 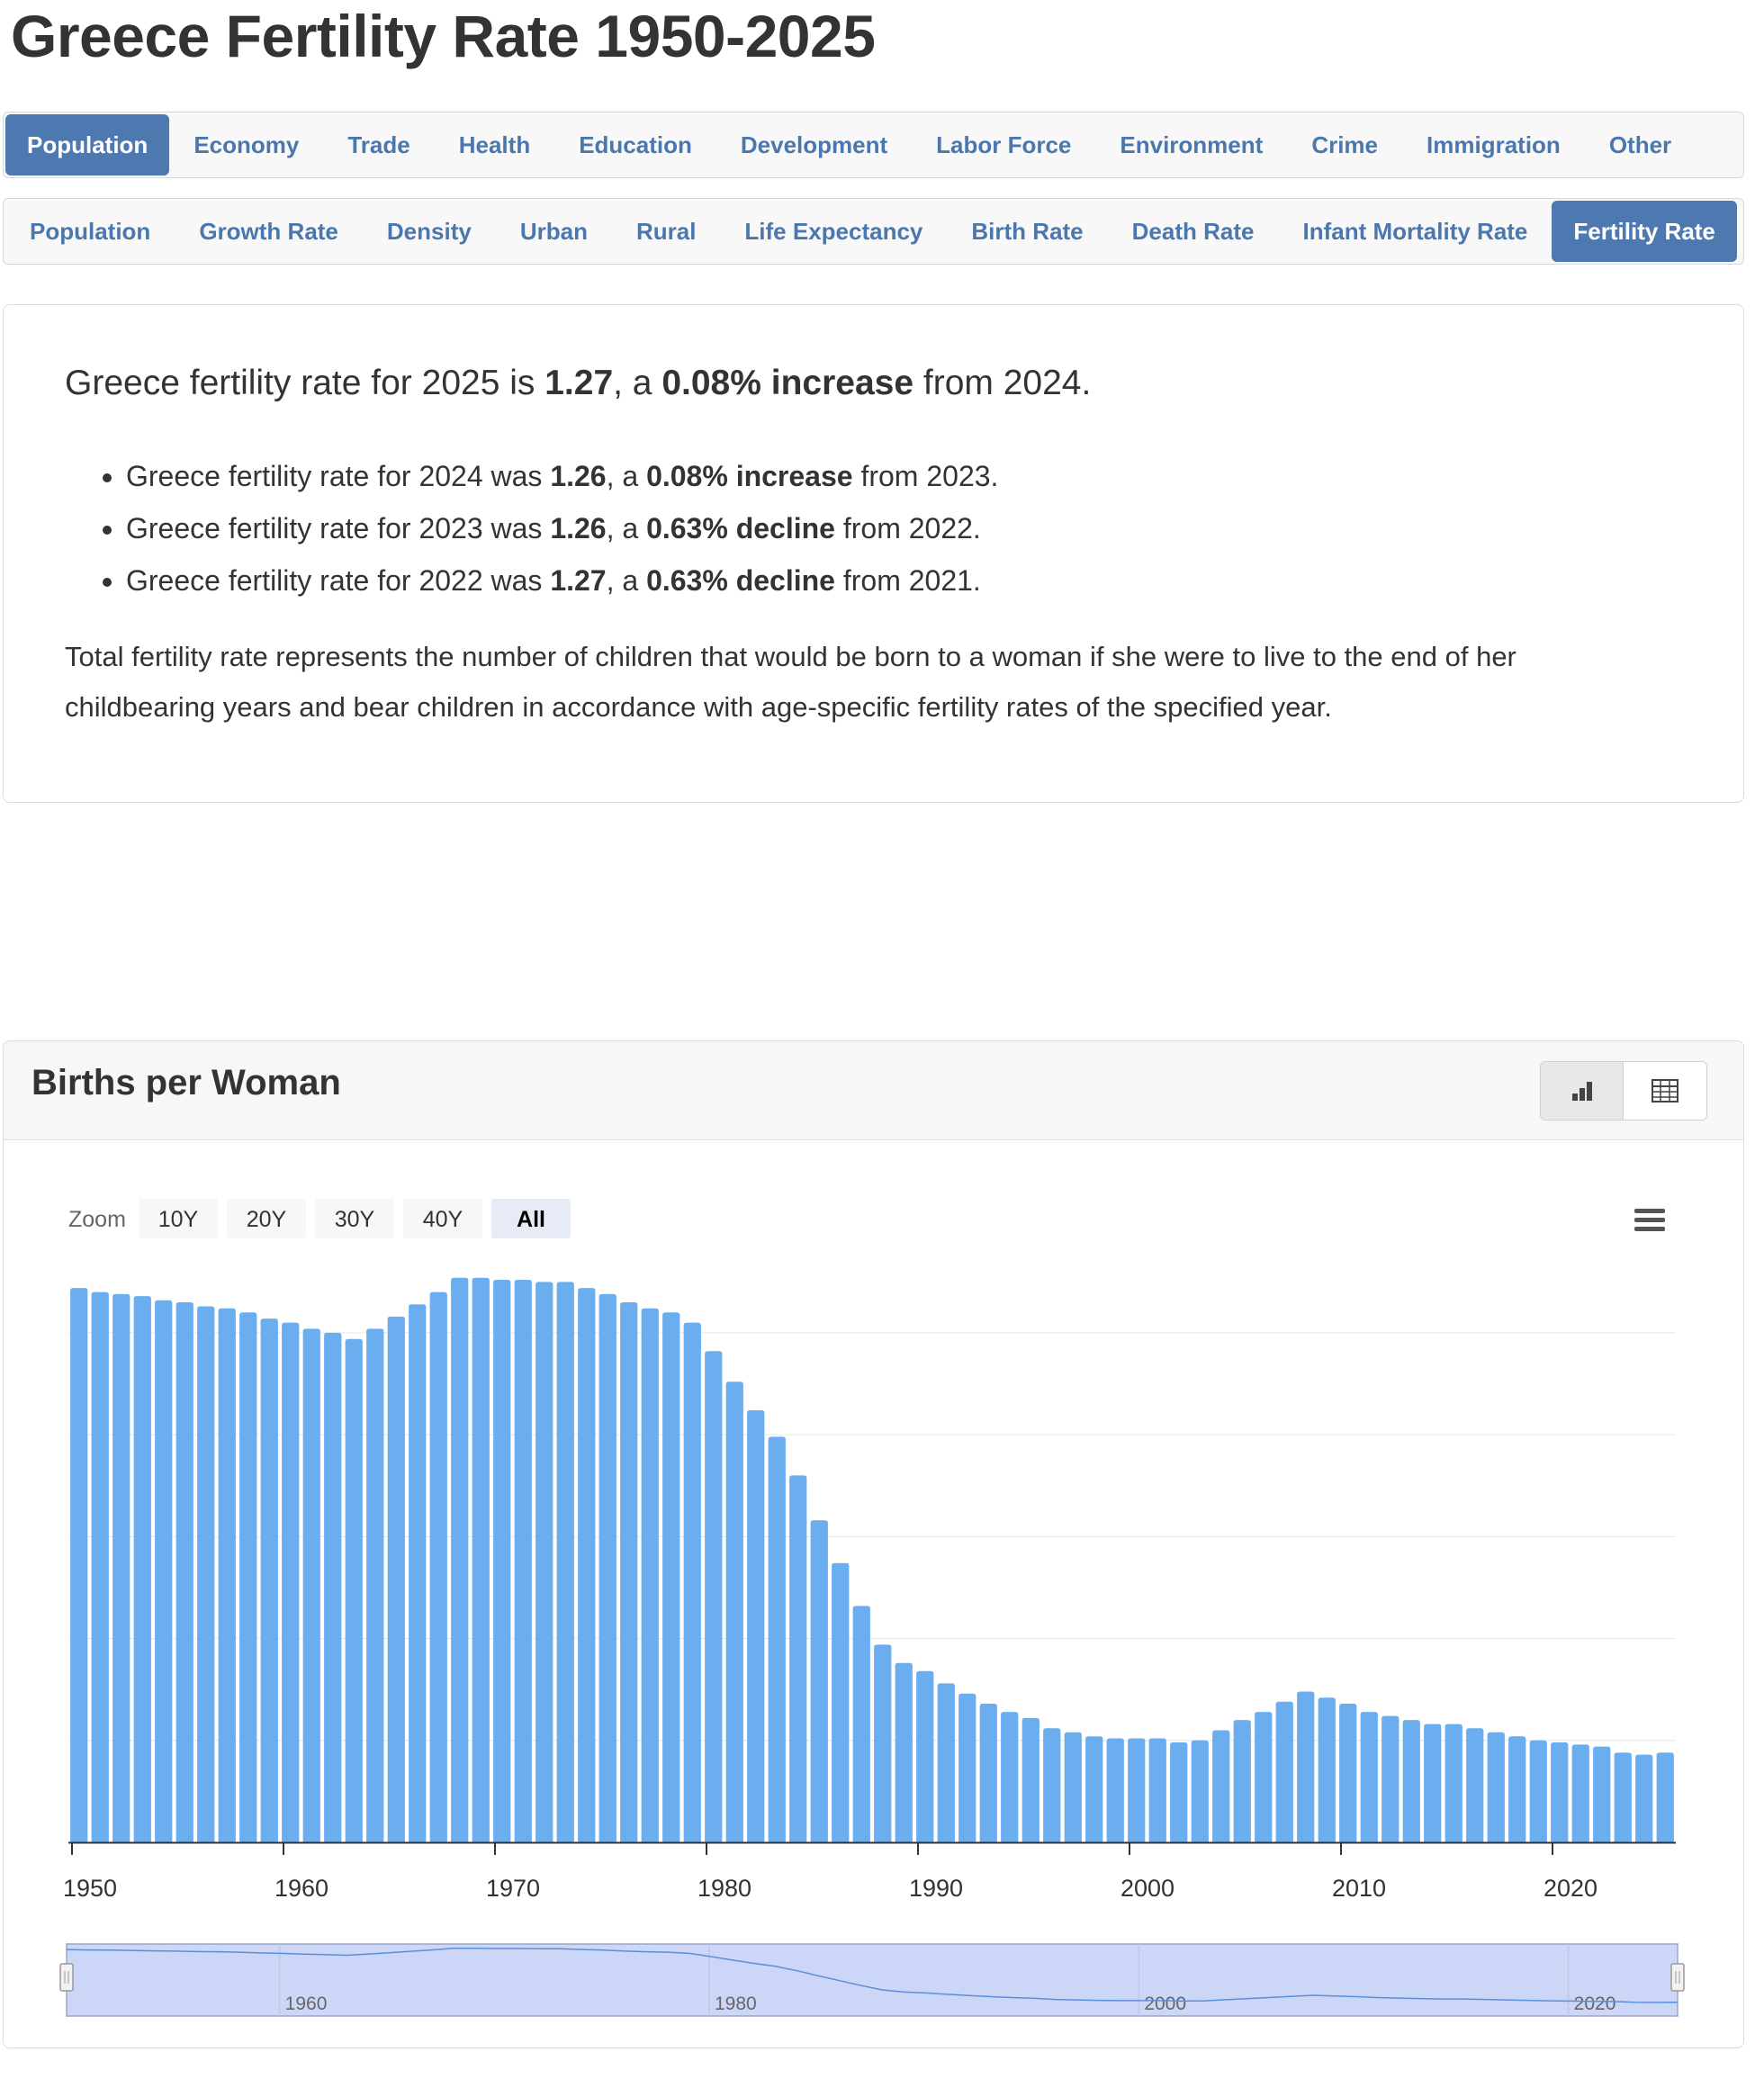 What do you see at coordinates (1284, 1772) in the screenshot?
I see `bar-2007` at bounding box center [1284, 1772].